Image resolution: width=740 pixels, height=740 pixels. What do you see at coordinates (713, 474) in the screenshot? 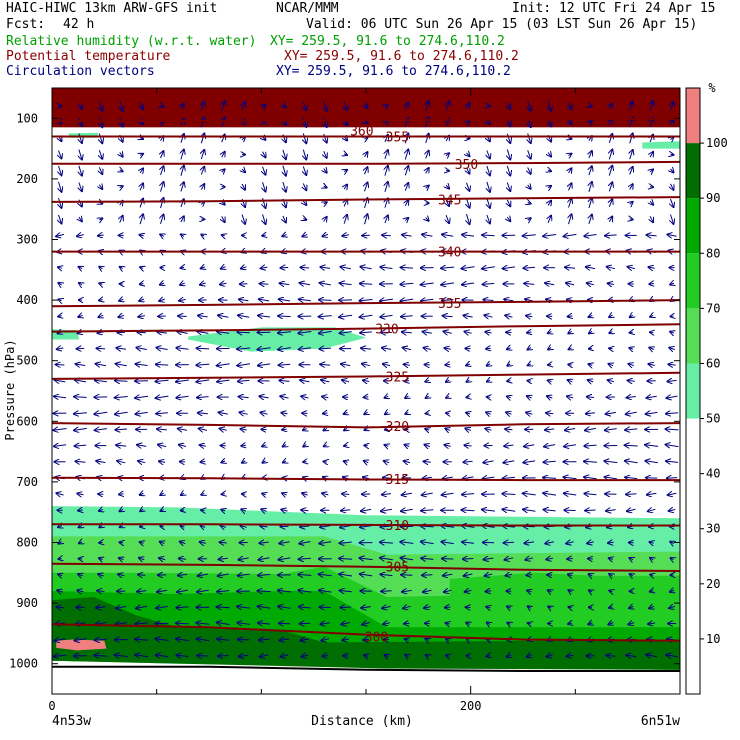
I see `colorbar-label-40: 40` at bounding box center [713, 474].